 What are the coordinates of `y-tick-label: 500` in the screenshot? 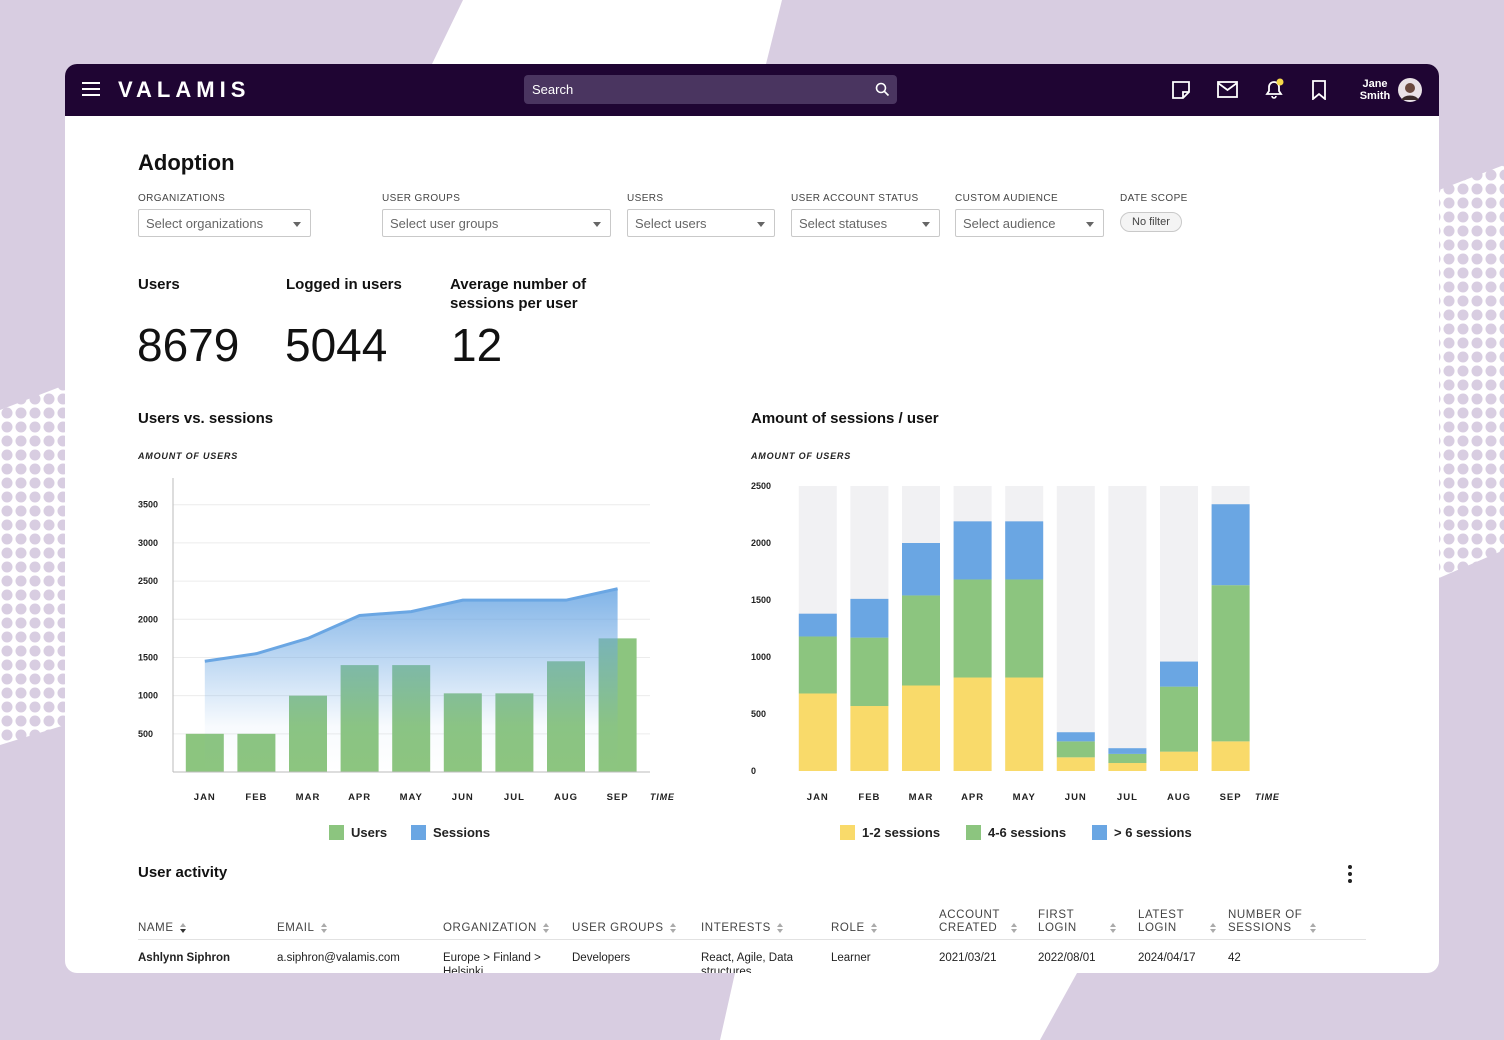 It's located at (145, 734).